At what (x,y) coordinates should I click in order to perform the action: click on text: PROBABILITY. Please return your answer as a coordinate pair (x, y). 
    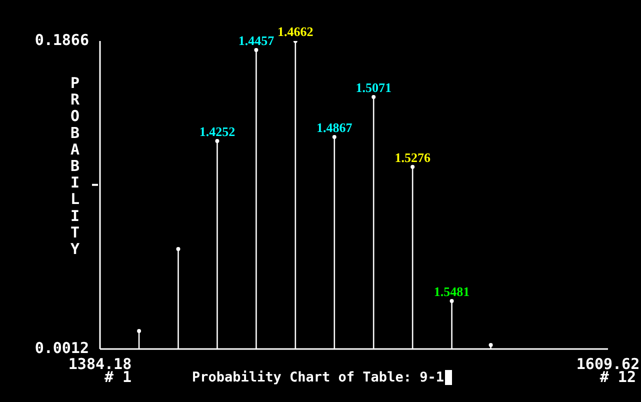
    Looking at the image, I should click on (75, 166).